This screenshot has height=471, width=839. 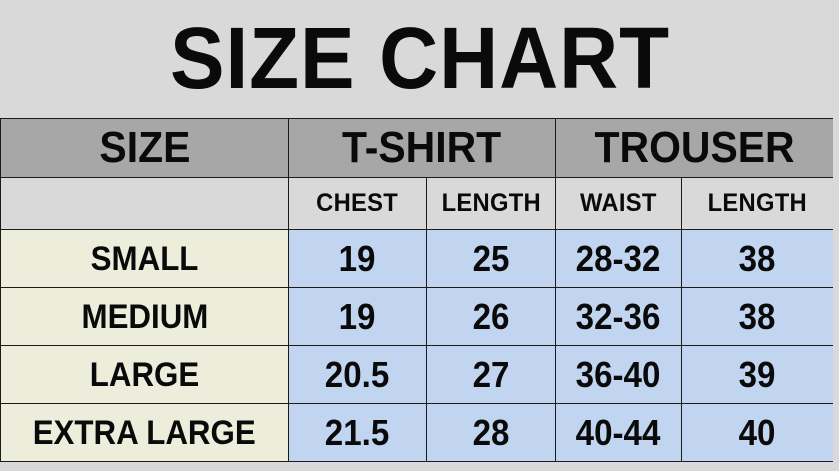 I want to click on cell-tshirt-chest-value: 21.5, so click(x=357, y=432).